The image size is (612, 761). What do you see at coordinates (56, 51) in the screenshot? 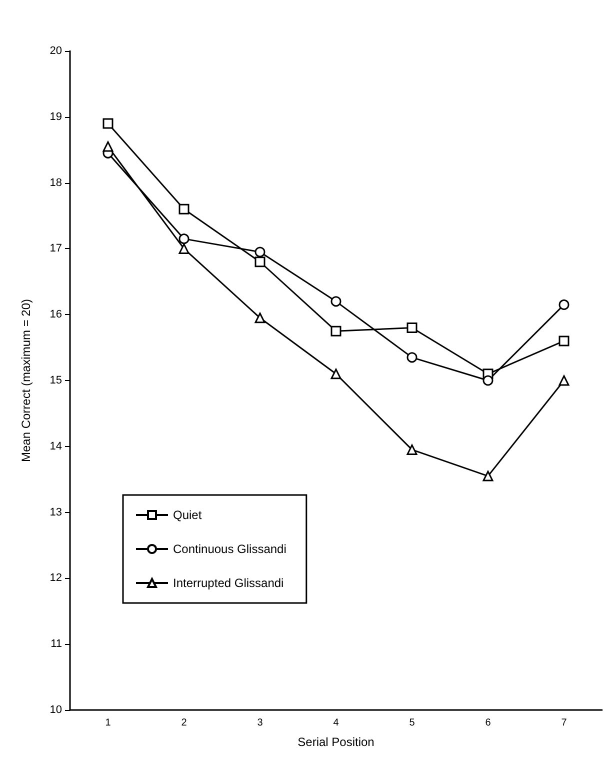
I see `y-tick-label: 20` at bounding box center [56, 51].